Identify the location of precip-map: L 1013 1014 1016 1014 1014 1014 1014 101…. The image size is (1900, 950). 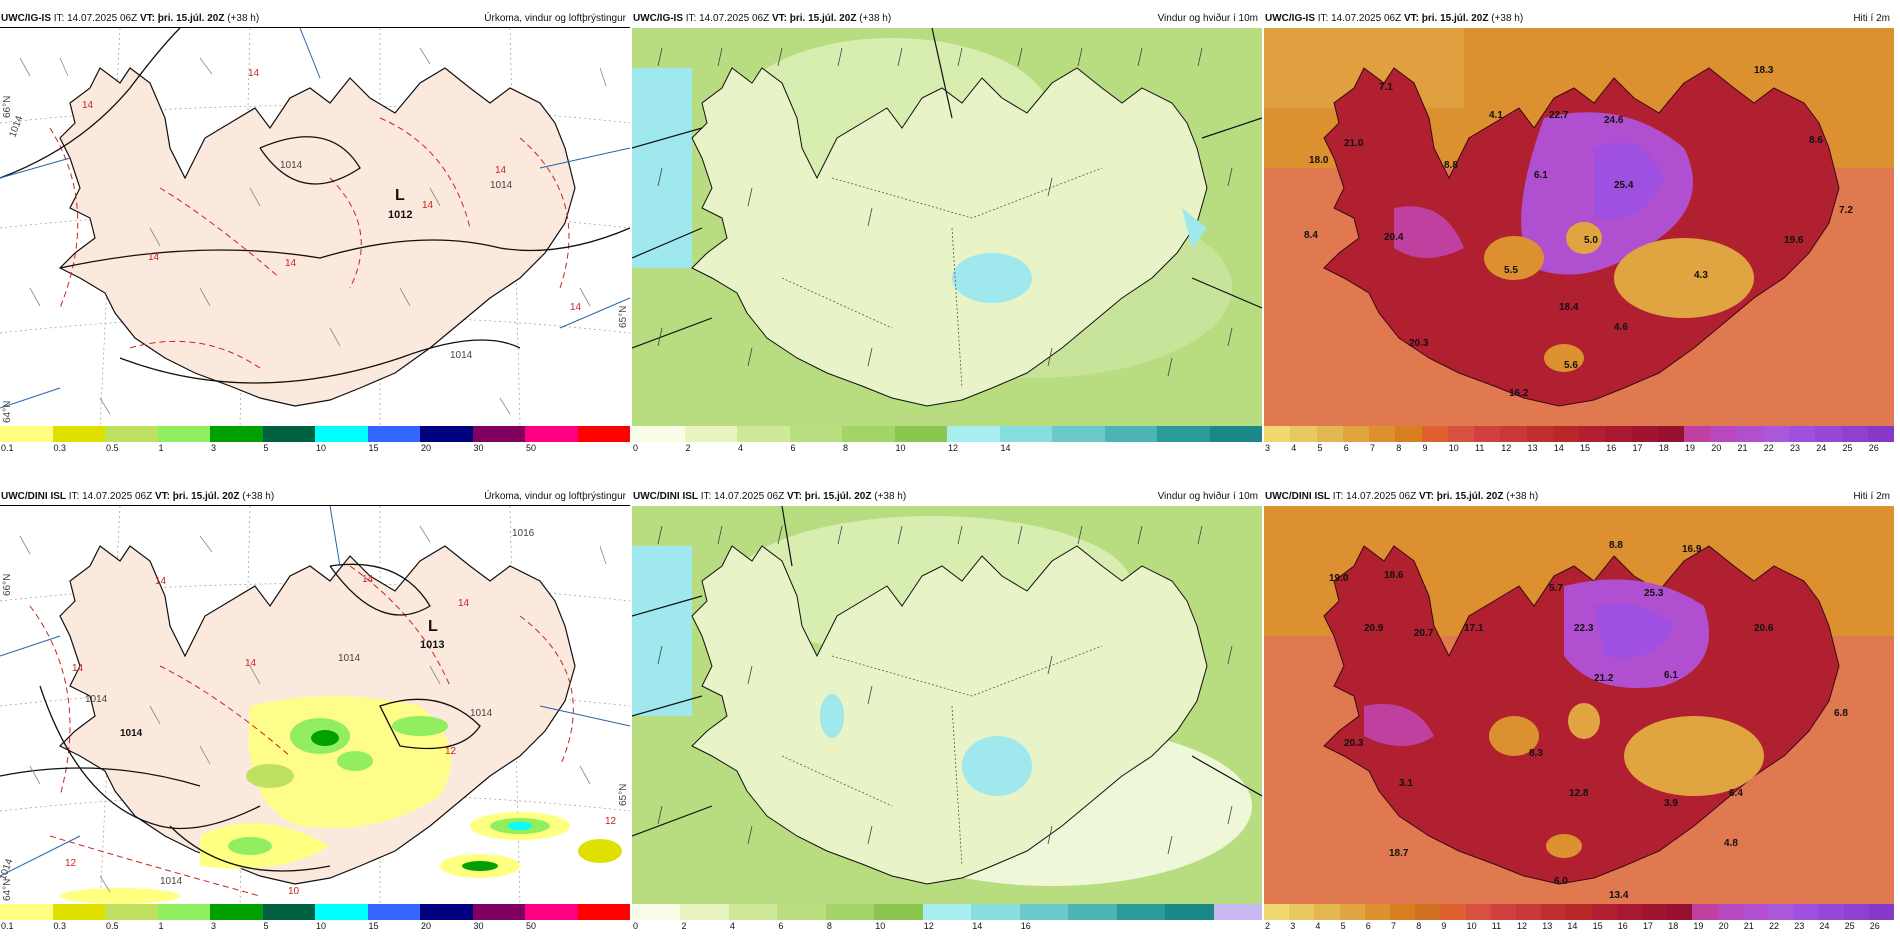
(315, 705).